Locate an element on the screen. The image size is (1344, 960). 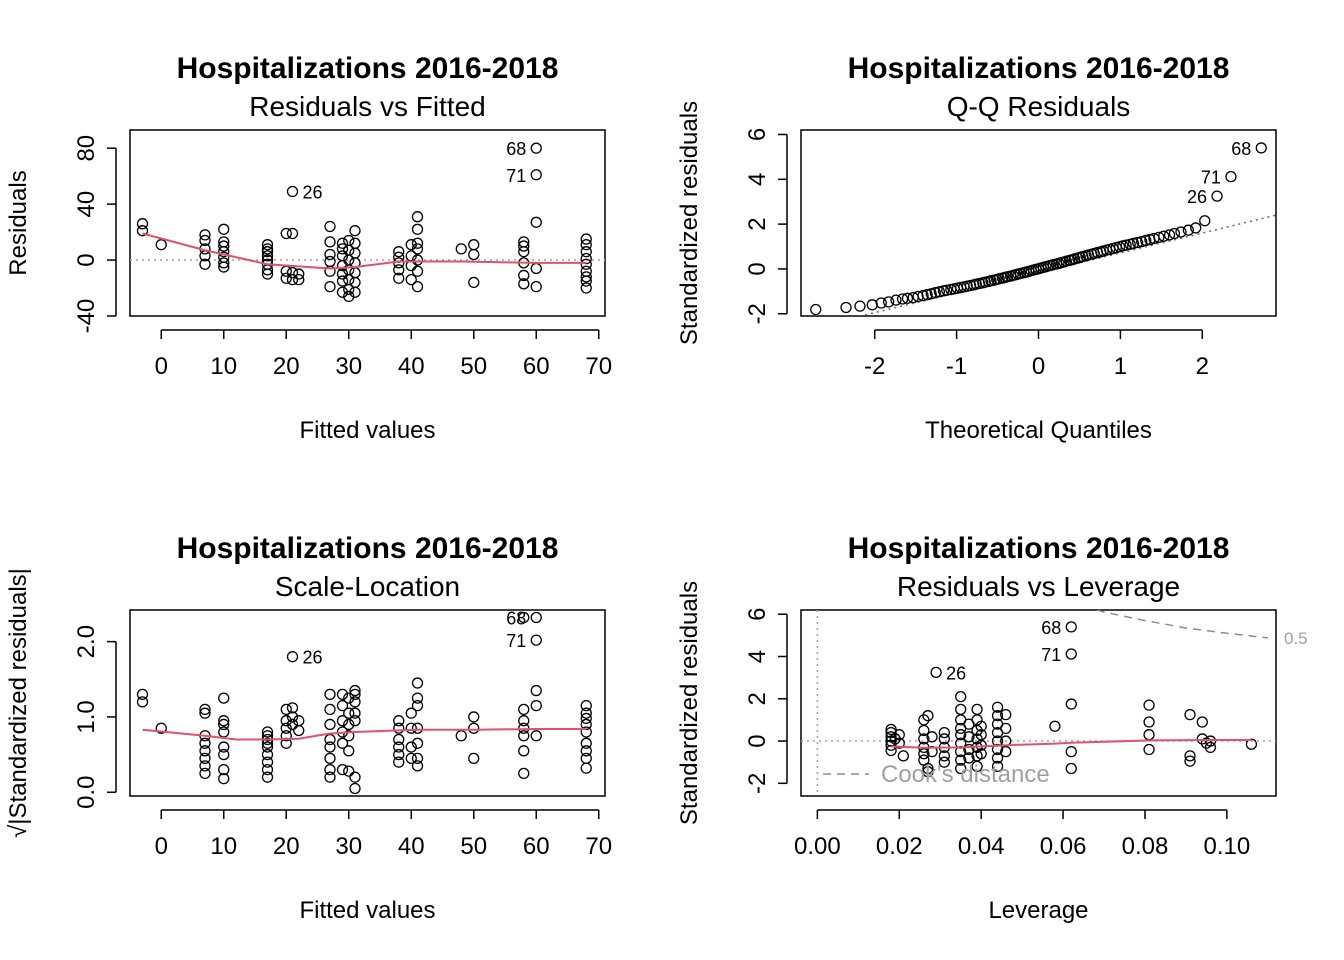
x-tick-label: 0 is located at coordinates (161, 366).